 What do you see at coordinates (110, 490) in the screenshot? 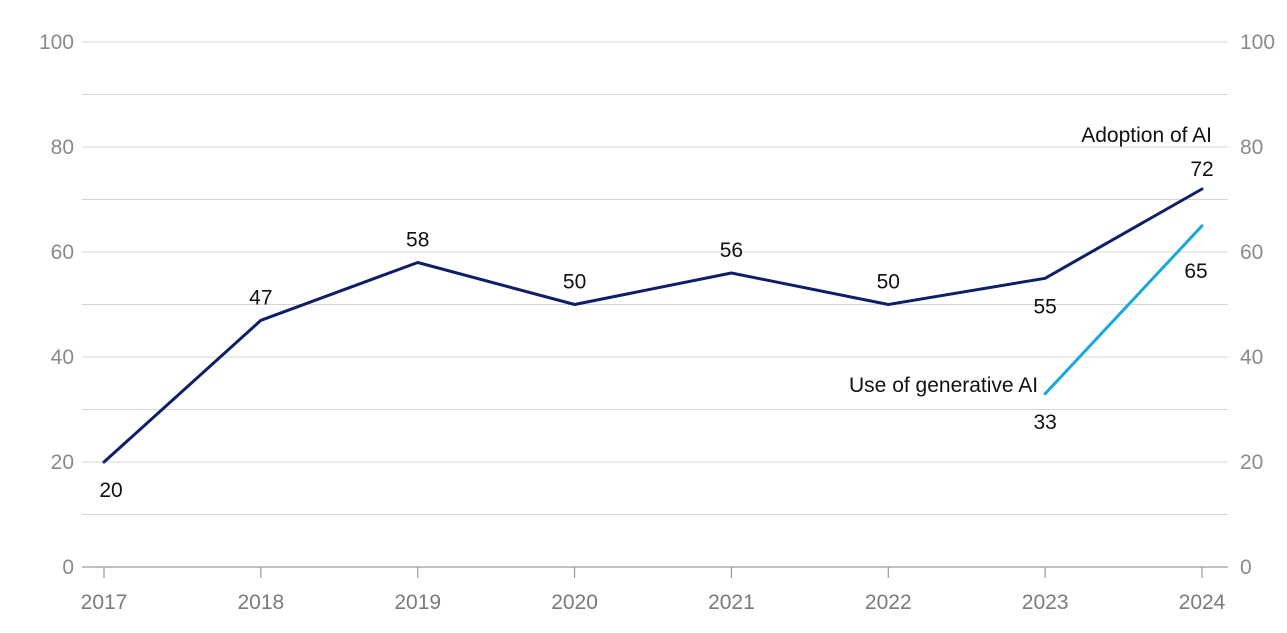
I see `data-label-s0-2017: 20` at bounding box center [110, 490].